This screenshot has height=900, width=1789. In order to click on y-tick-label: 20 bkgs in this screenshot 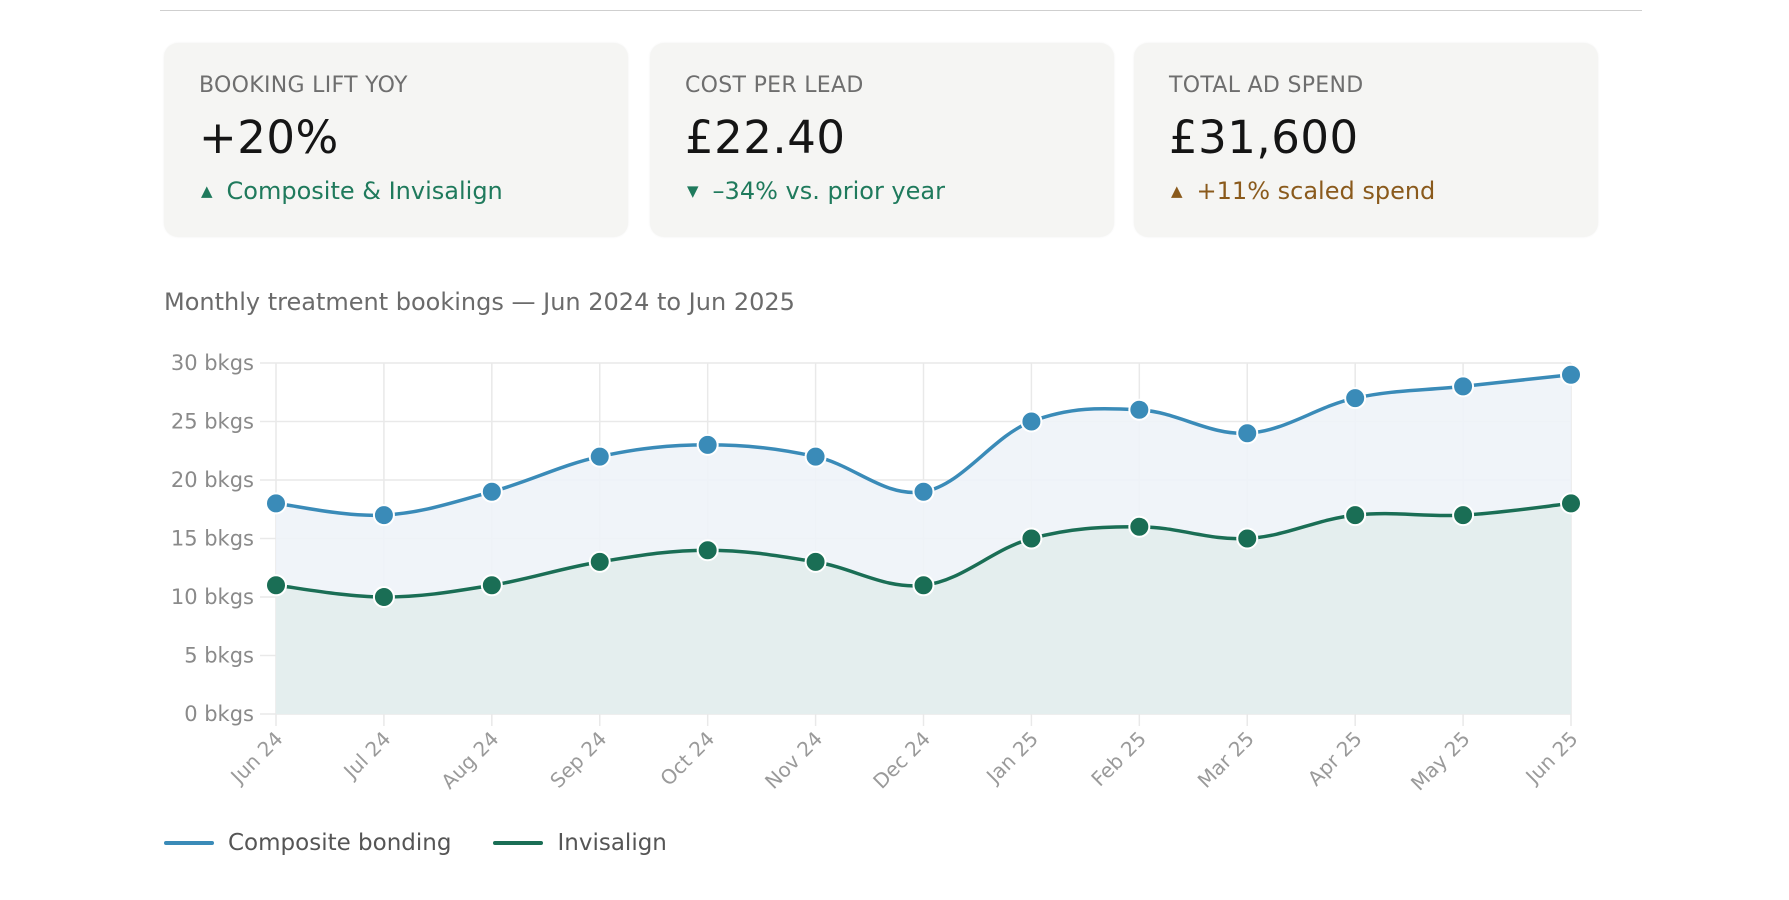, I will do `click(212, 480)`.